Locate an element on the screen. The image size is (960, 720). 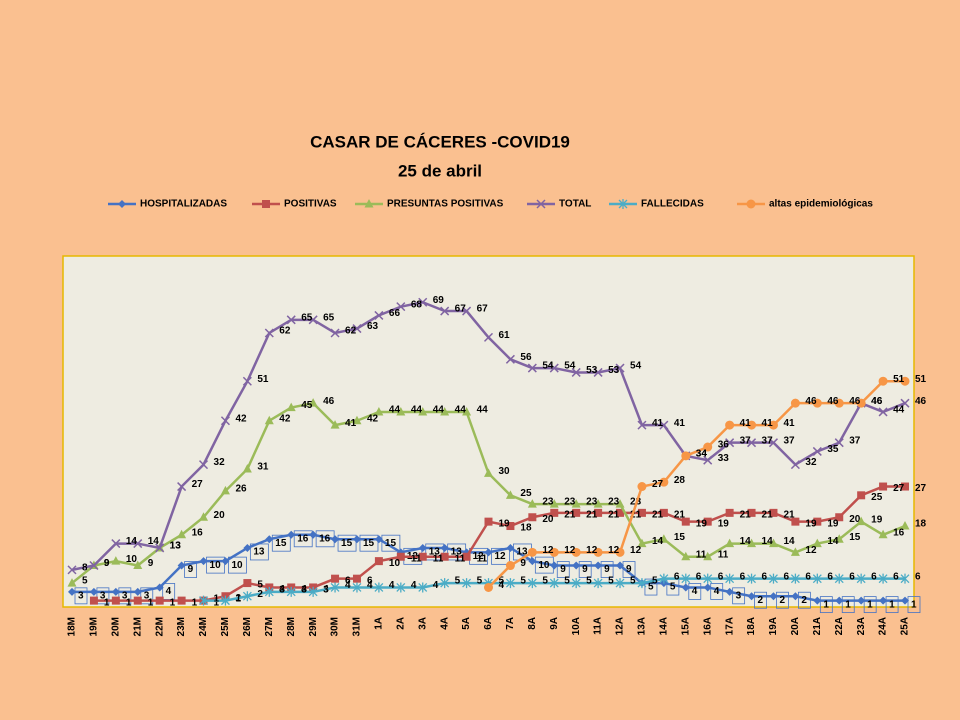
x-tick-label: 30M is located at coordinates (335, 626).